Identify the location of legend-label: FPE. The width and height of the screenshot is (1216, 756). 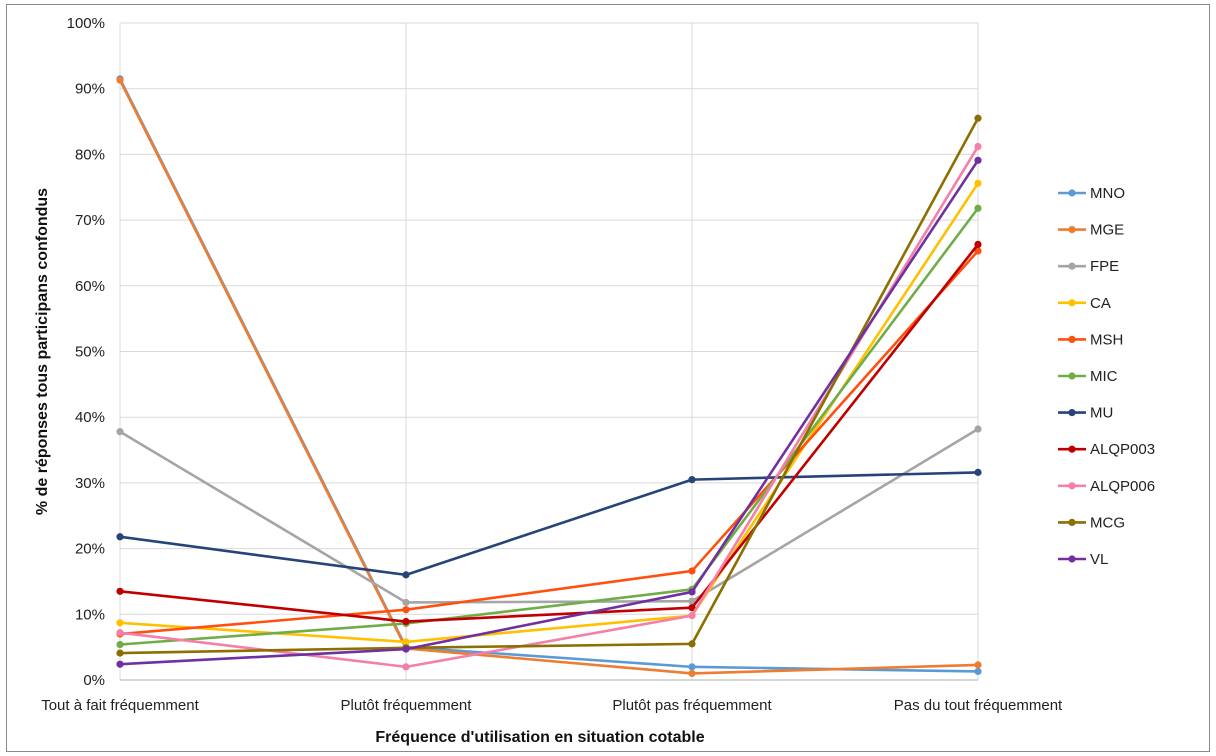
(1104, 266).